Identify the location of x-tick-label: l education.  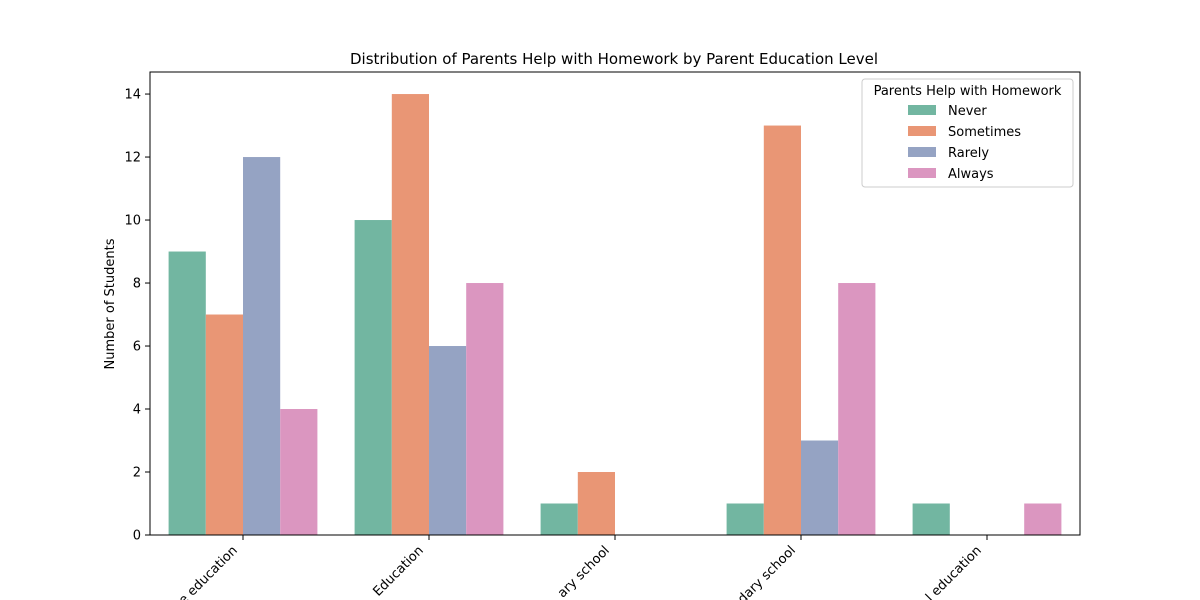
(954, 571).